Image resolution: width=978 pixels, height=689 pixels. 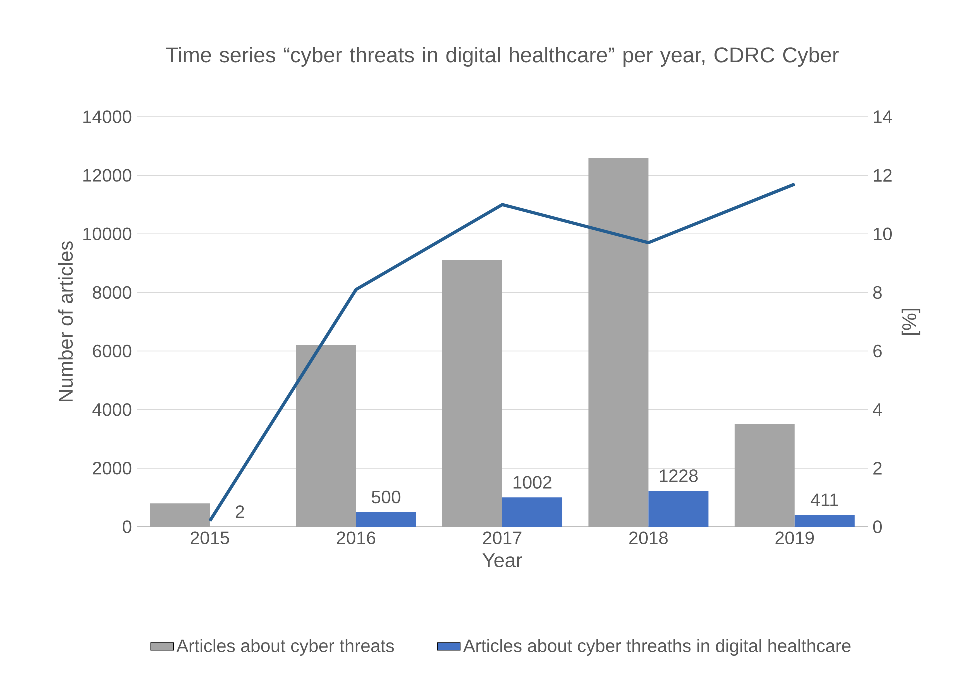 I want to click on data-label: 1228, so click(x=679, y=476).